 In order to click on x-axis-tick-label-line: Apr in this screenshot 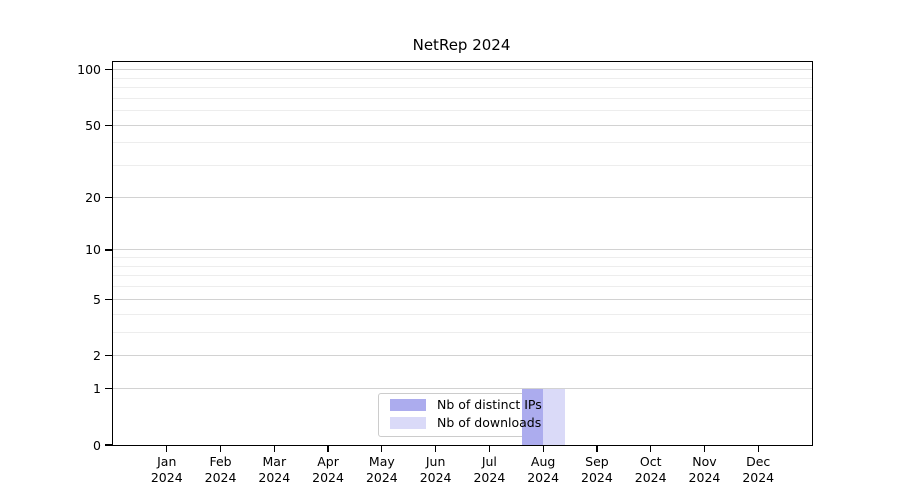, I will do `click(328, 461)`.